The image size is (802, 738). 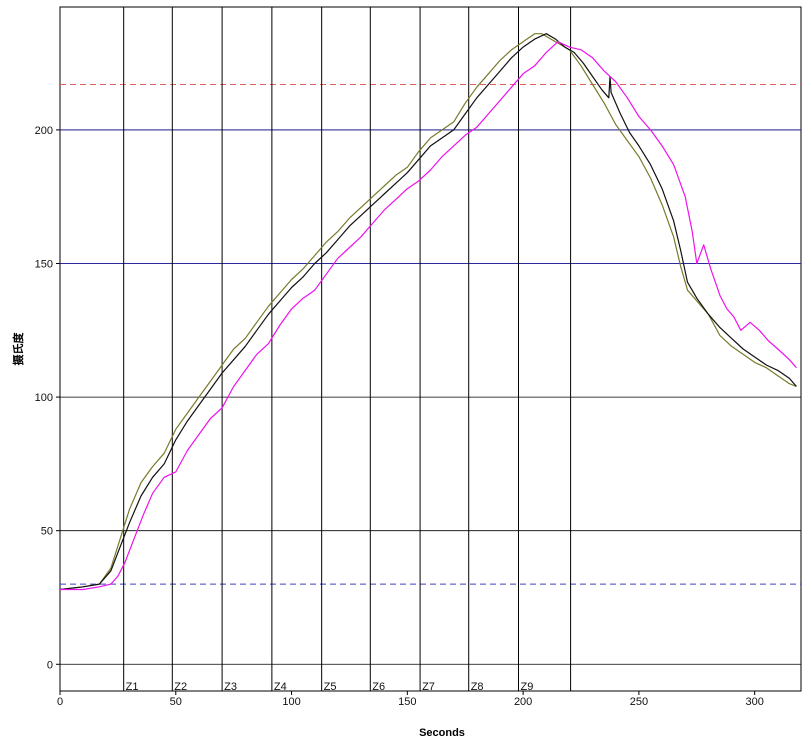 What do you see at coordinates (639, 702) in the screenshot?
I see `x-tick-label-250: 250` at bounding box center [639, 702].